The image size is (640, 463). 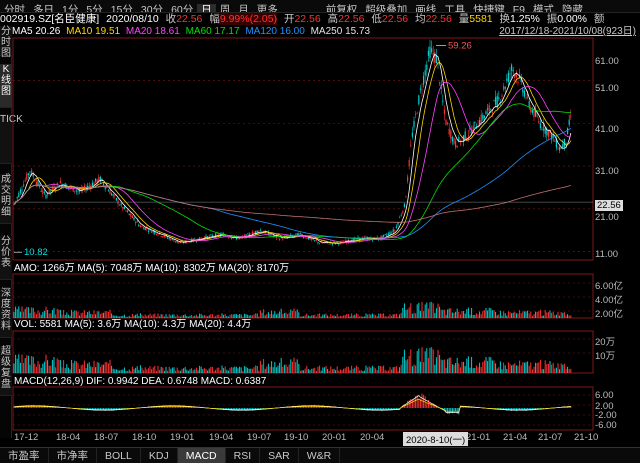 What do you see at coordinates (6, 86) in the screenshot?
I see `tab-kline: K线图` at bounding box center [6, 86].